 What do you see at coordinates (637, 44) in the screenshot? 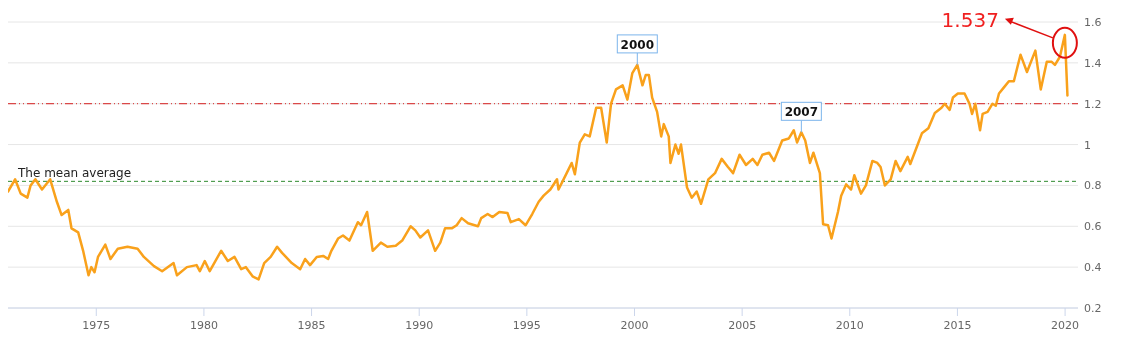
I see `annotation: 2000` at bounding box center [637, 44].